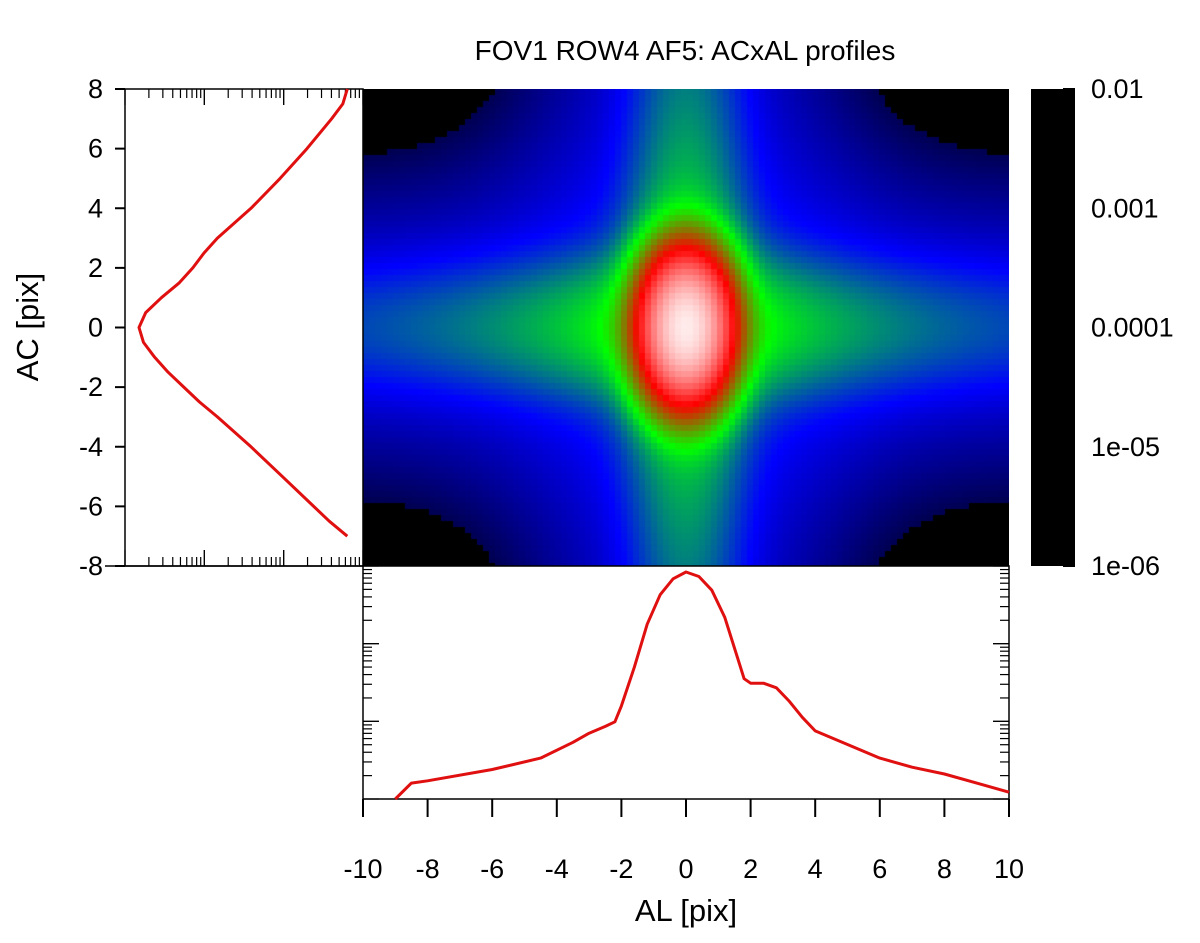 This screenshot has width=1200, height=943. What do you see at coordinates (815, 869) in the screenshot?
I see `x-tick-label: 4` at bounding box center [815, 869].